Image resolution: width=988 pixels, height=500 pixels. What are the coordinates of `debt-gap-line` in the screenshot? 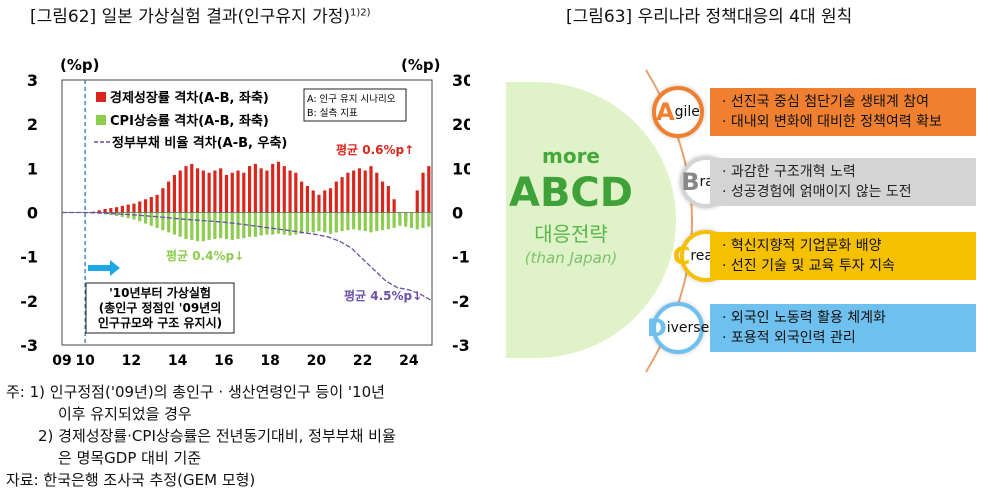 It's located at (247, 256).